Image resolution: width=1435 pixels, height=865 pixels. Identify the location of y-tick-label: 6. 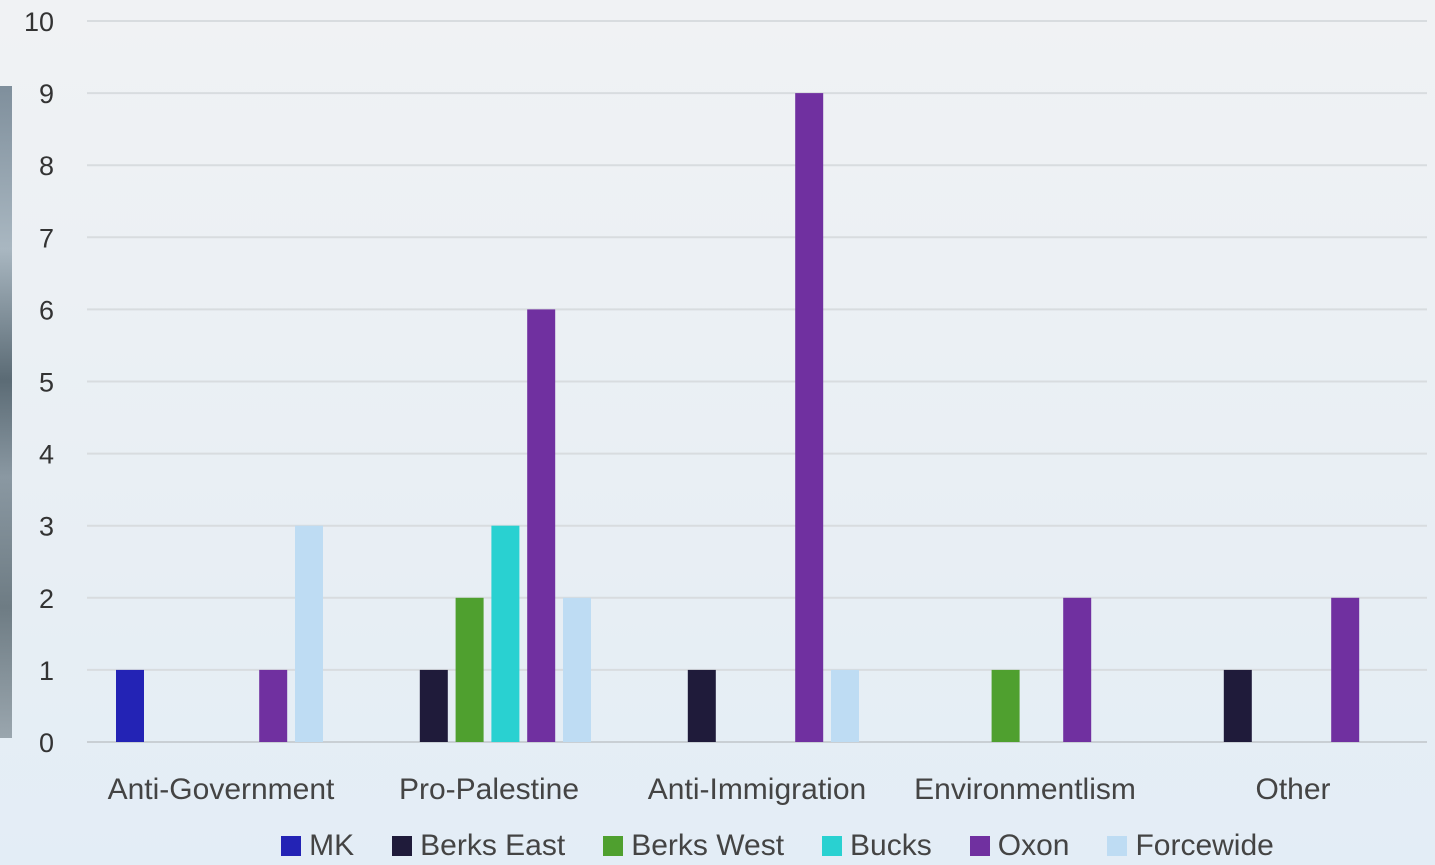
(46, 310).